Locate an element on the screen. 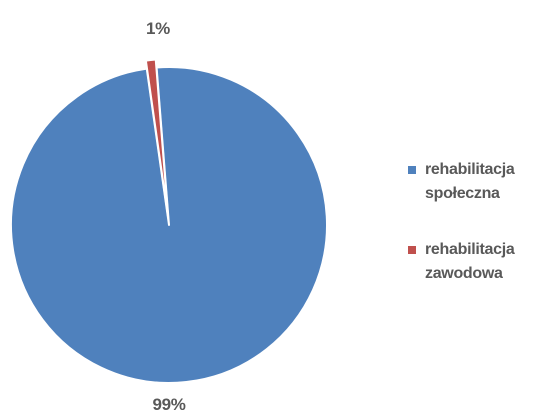 The image size is (549, 416). data-label-rehabilitacja-spoleczna: 99% is located at coordinates (169, 404).